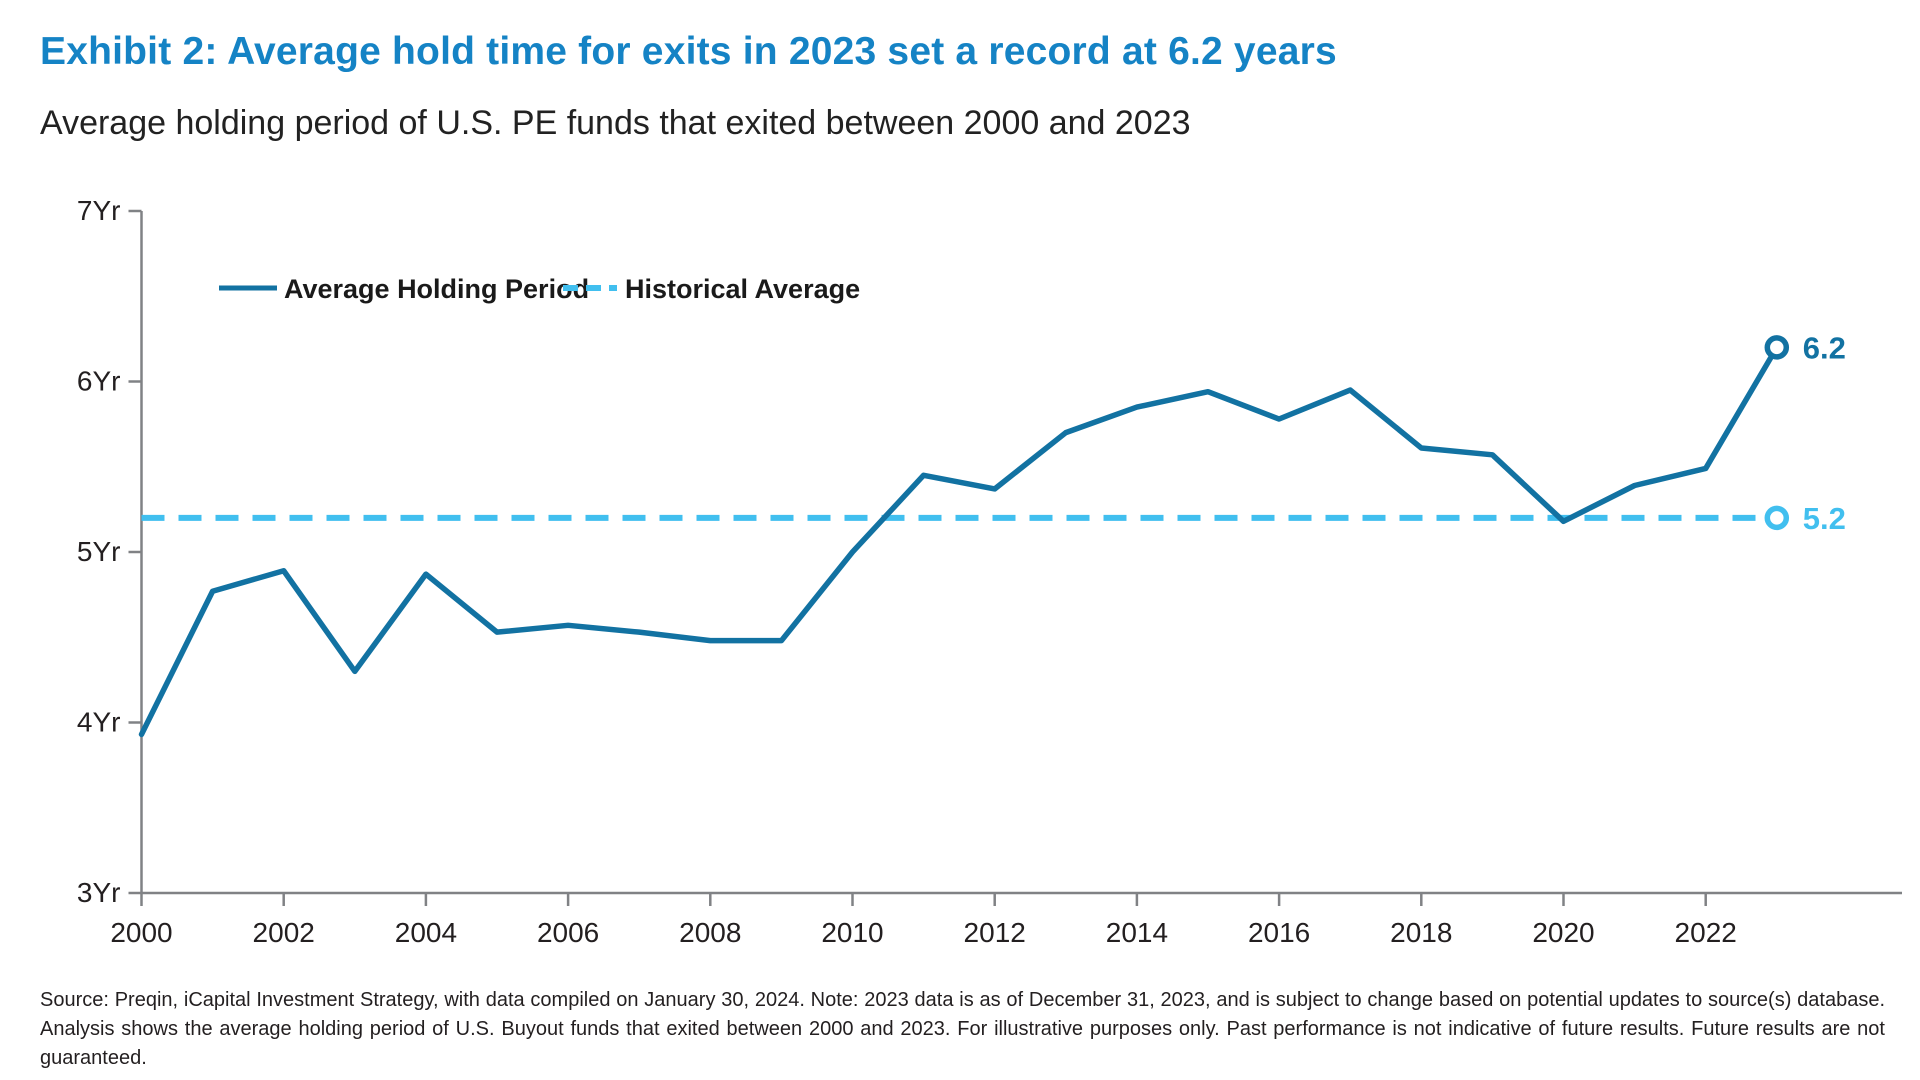 The image size is (1920, 1080). What do you see at coordinates (99, 551) in the screenshot?
I see `y-tick-label: 5Yr` at bounding box center [99, 551].